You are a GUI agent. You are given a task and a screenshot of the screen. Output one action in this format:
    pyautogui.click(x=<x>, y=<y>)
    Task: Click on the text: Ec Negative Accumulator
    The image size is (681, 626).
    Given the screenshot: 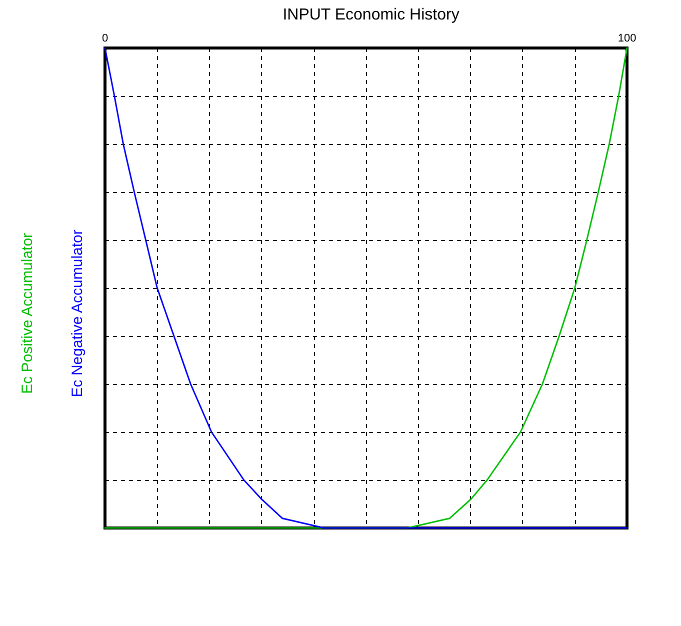 What is the action you would take?
    pyautogui.click(x=77, y=314)
    